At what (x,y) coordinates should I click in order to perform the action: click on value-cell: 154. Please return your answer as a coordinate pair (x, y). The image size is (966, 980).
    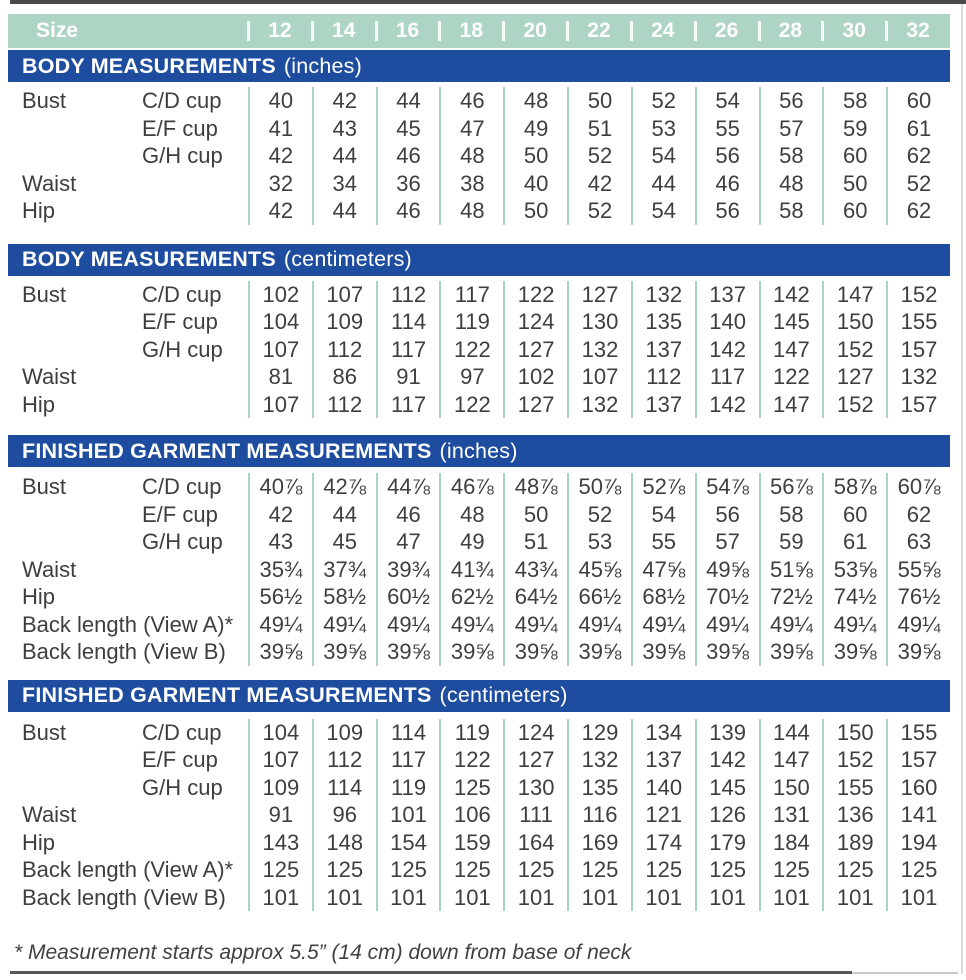
    Looking at the image, I should click on (407, 842).